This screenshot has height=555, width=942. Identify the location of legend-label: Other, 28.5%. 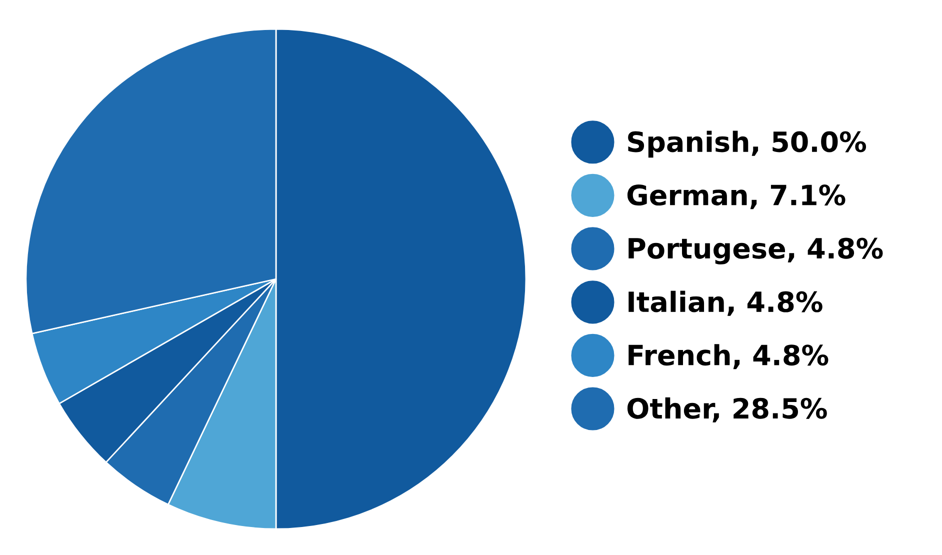
(727, 409).